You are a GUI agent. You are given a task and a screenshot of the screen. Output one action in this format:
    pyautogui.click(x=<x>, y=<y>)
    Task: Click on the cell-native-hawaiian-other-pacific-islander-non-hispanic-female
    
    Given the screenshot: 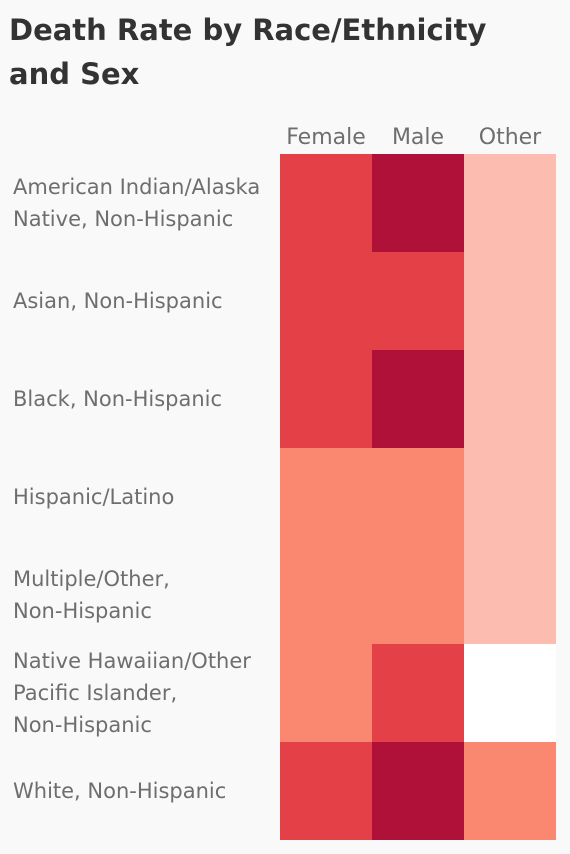 What is the action you would take?
    pyautogui.click(x=326, y=693)
    